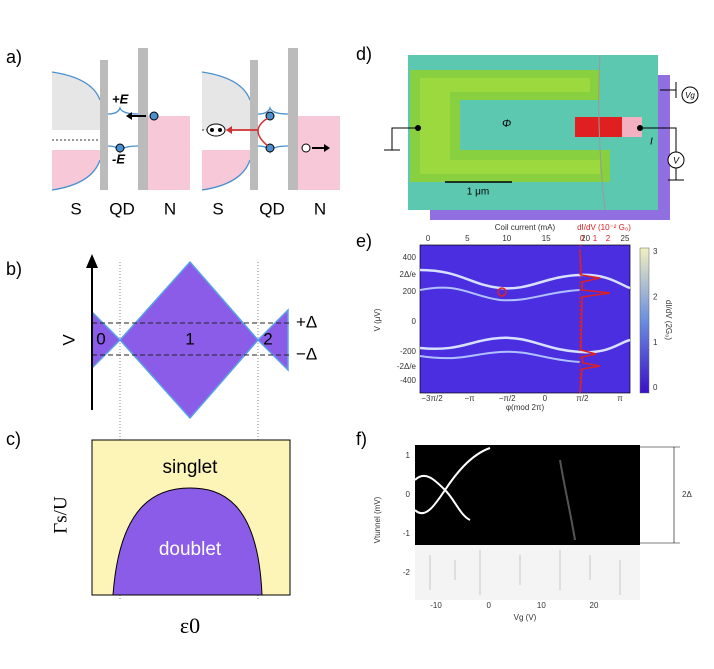 This screenshot has width=714, height=669. What do you see at coordinates (306, 321) in the screenshot?
I see `label: +Δ` at bounding box center [306, 321].